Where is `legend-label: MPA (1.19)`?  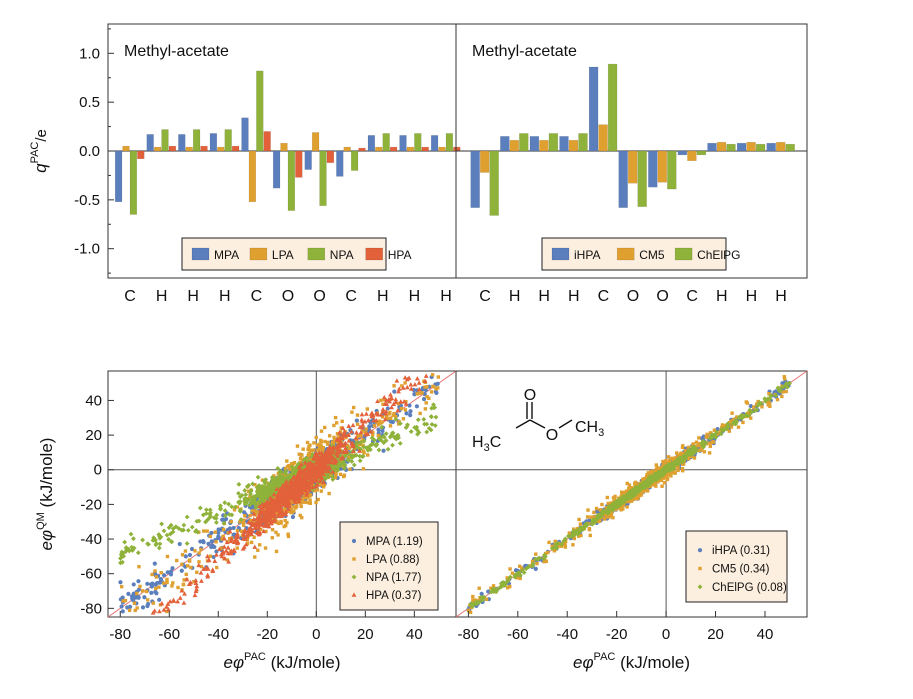
legend-label: MPA (1.19) is located at coordinates (394, 542).